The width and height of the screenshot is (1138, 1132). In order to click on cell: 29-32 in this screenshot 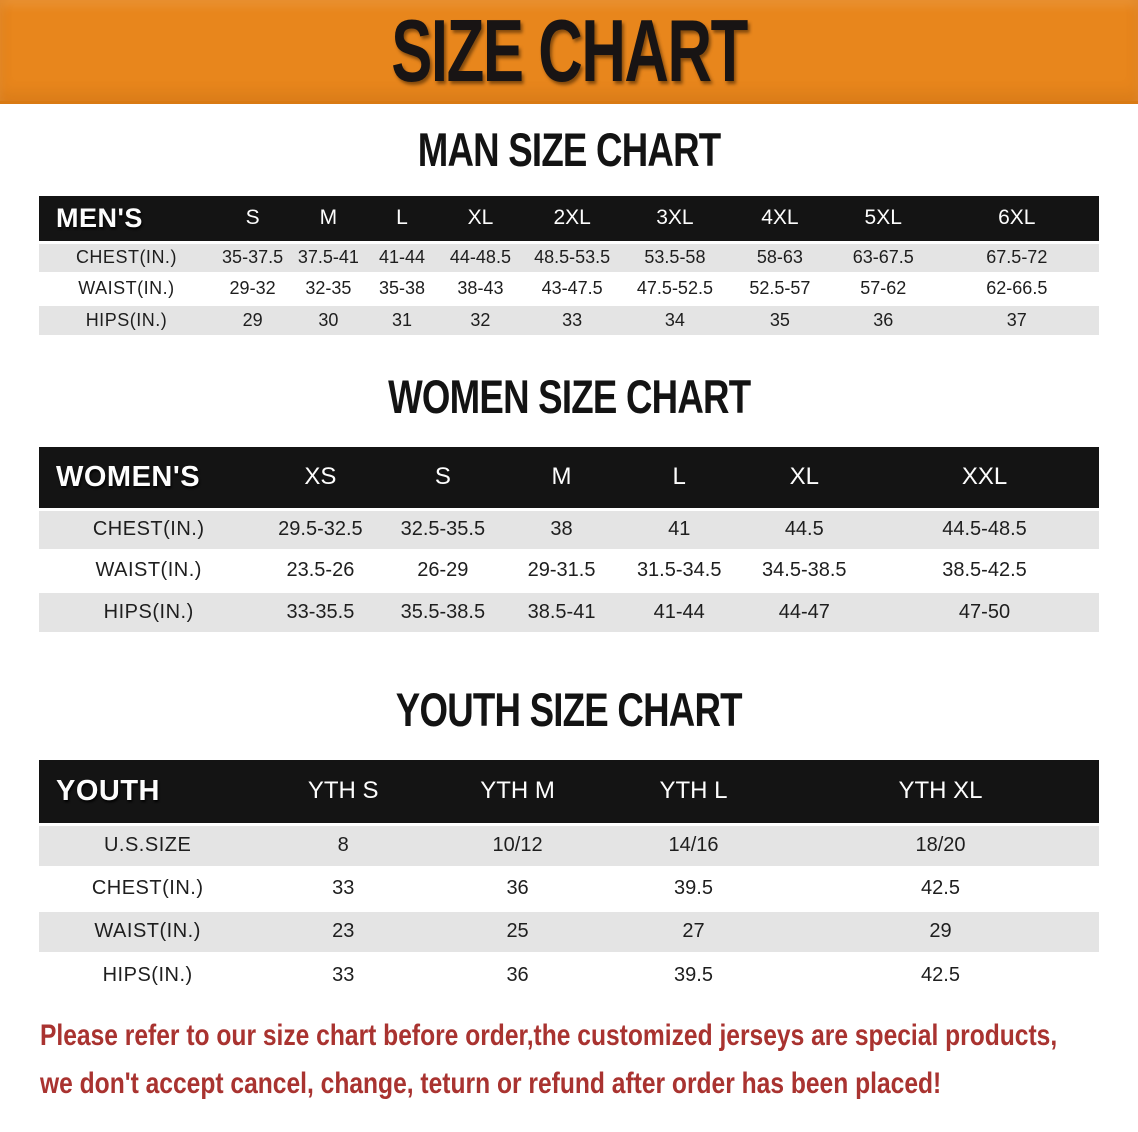, I will do `click(252, 287)`.